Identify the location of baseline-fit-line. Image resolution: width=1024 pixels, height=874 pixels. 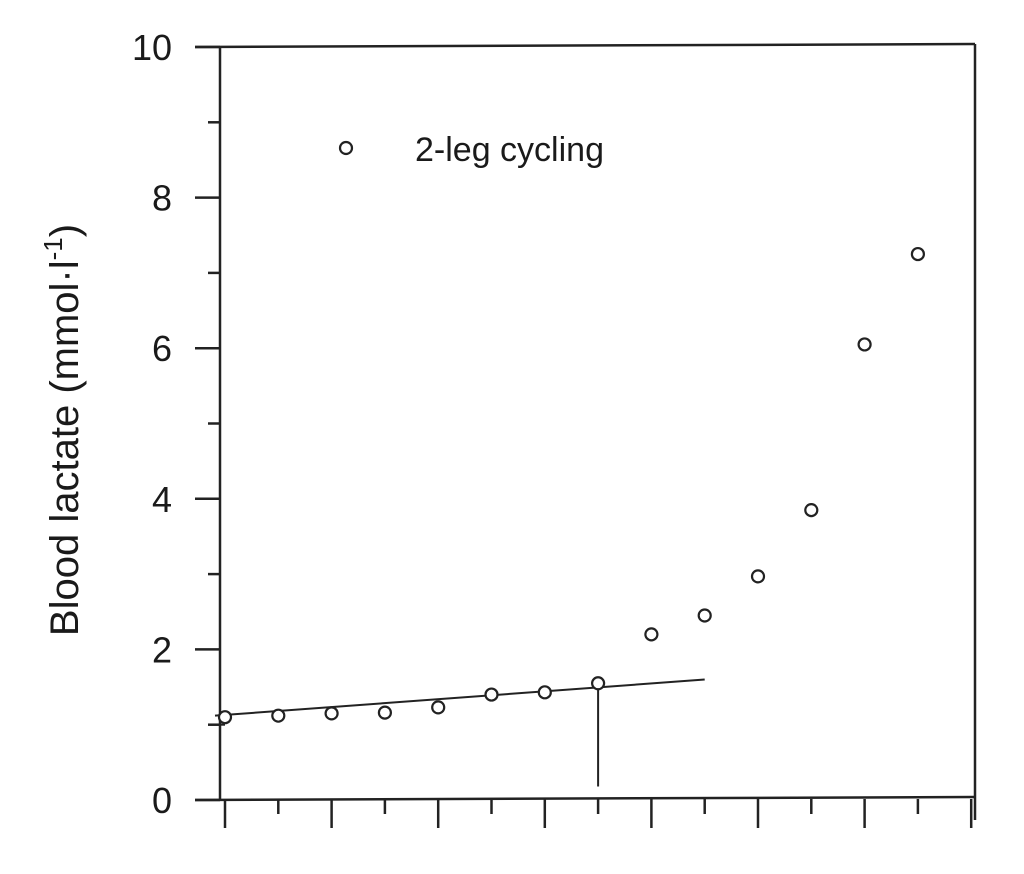
(459, 697).